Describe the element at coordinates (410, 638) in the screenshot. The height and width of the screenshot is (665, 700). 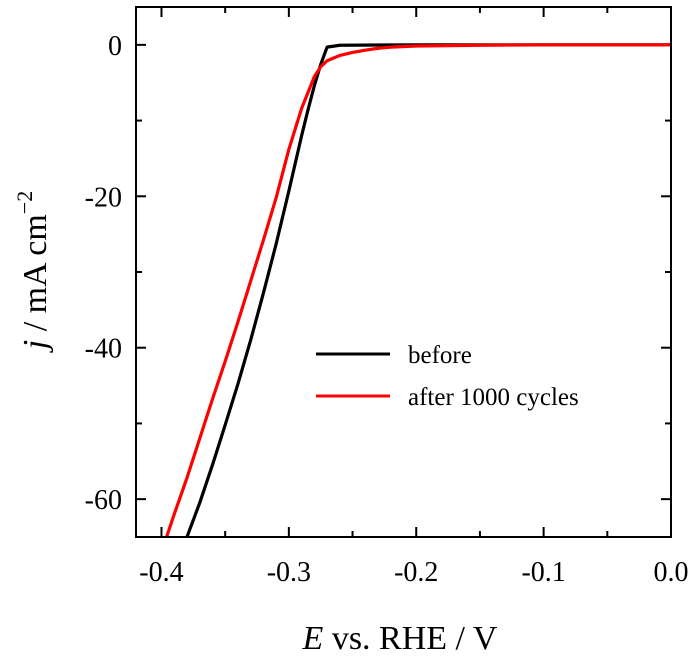
I see `x-axis-unit: vs. RHE / V` at that location.